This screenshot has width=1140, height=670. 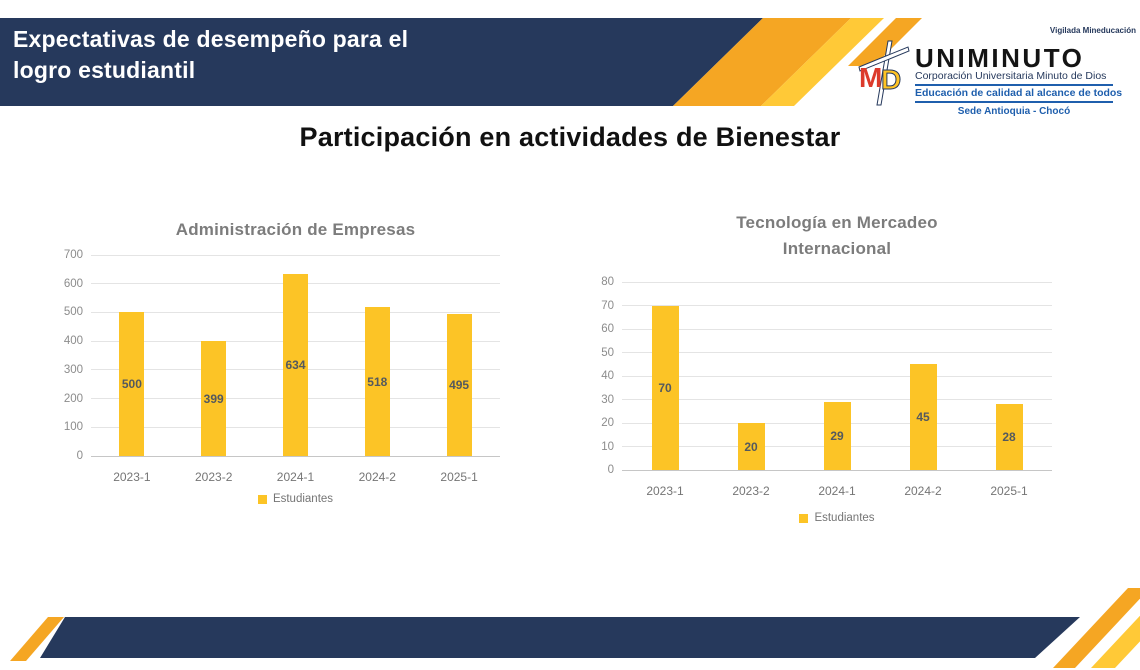 What do you see at coordinates (607, 376) in the screenshot?
I see `y-tick-label: 40` at bounding box center [607, 376].